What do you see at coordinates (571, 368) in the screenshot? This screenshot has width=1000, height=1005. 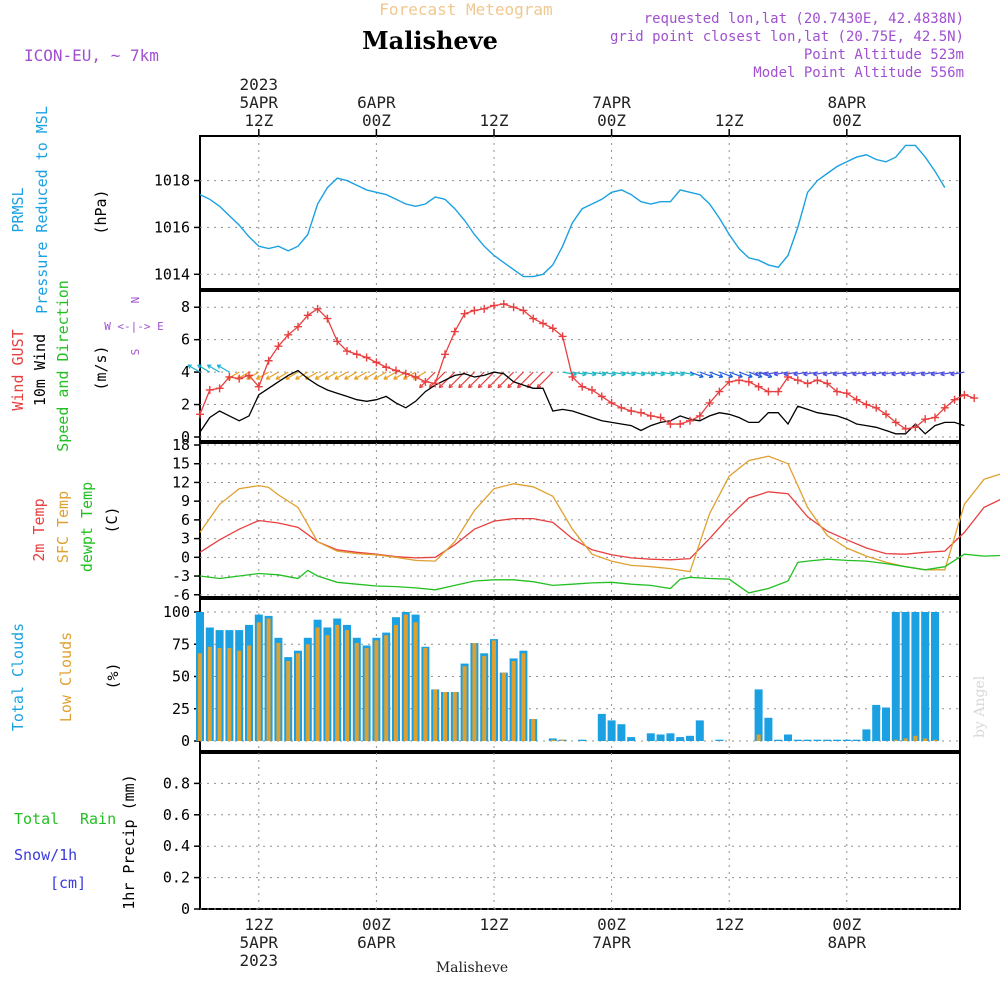 I see `panel-1: 0 2 4 6 8` at bounding box center [571, 368].